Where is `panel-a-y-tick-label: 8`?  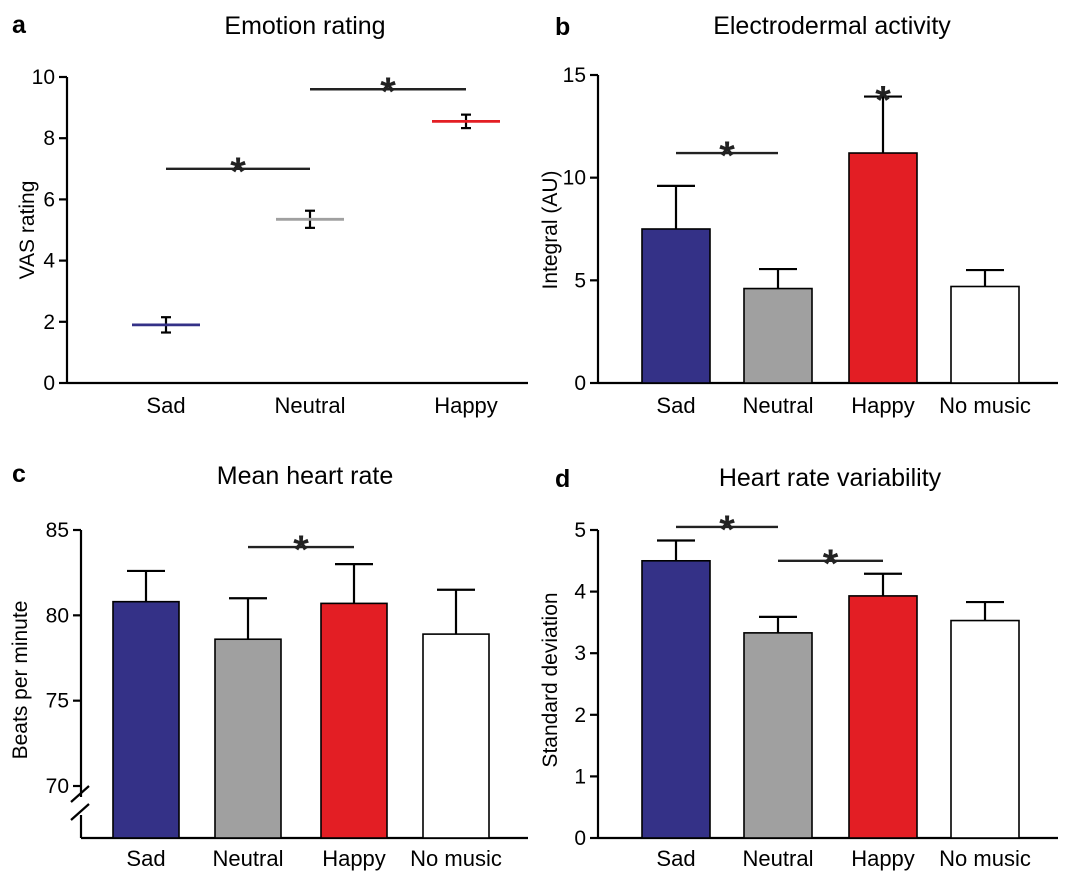 panel-a-y-tick-label: 8 is located at coordinates (49, 138).